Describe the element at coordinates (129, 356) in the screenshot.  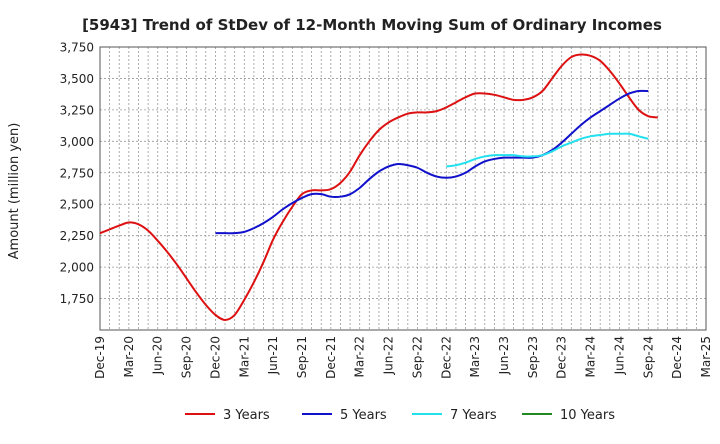
I see `x-tick-label: Mar-20` at that location.